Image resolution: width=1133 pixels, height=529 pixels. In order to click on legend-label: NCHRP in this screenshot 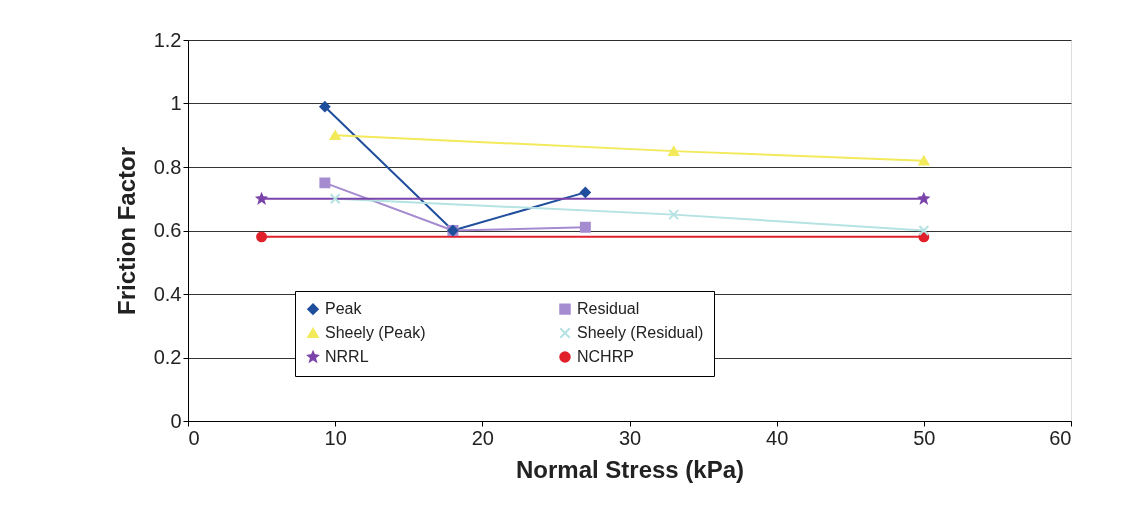, I will do `click(605, 356)`.